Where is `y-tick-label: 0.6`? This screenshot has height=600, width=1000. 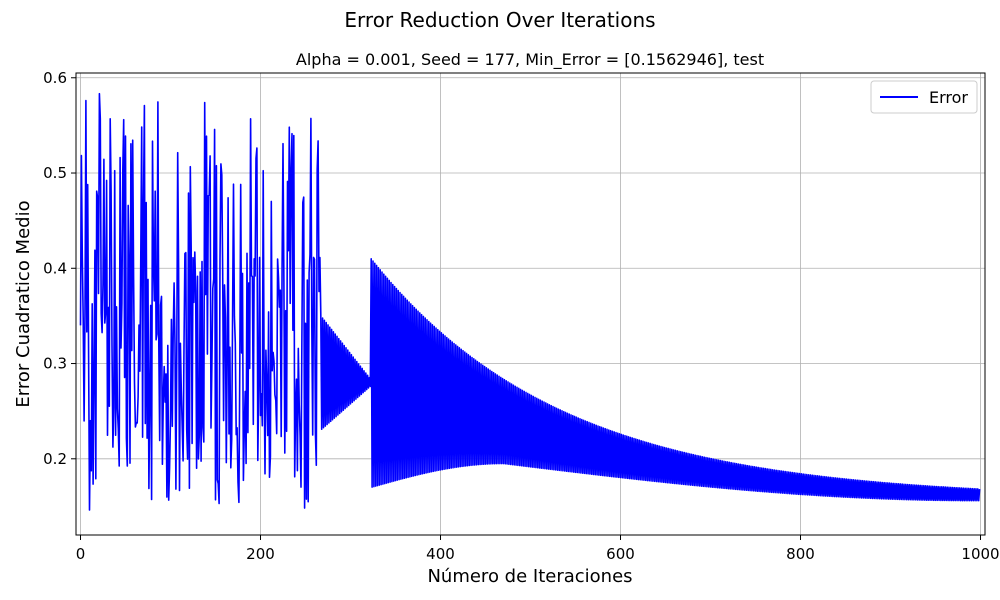
y-tick-label: 0.6 is located at coordinates (55, 78).